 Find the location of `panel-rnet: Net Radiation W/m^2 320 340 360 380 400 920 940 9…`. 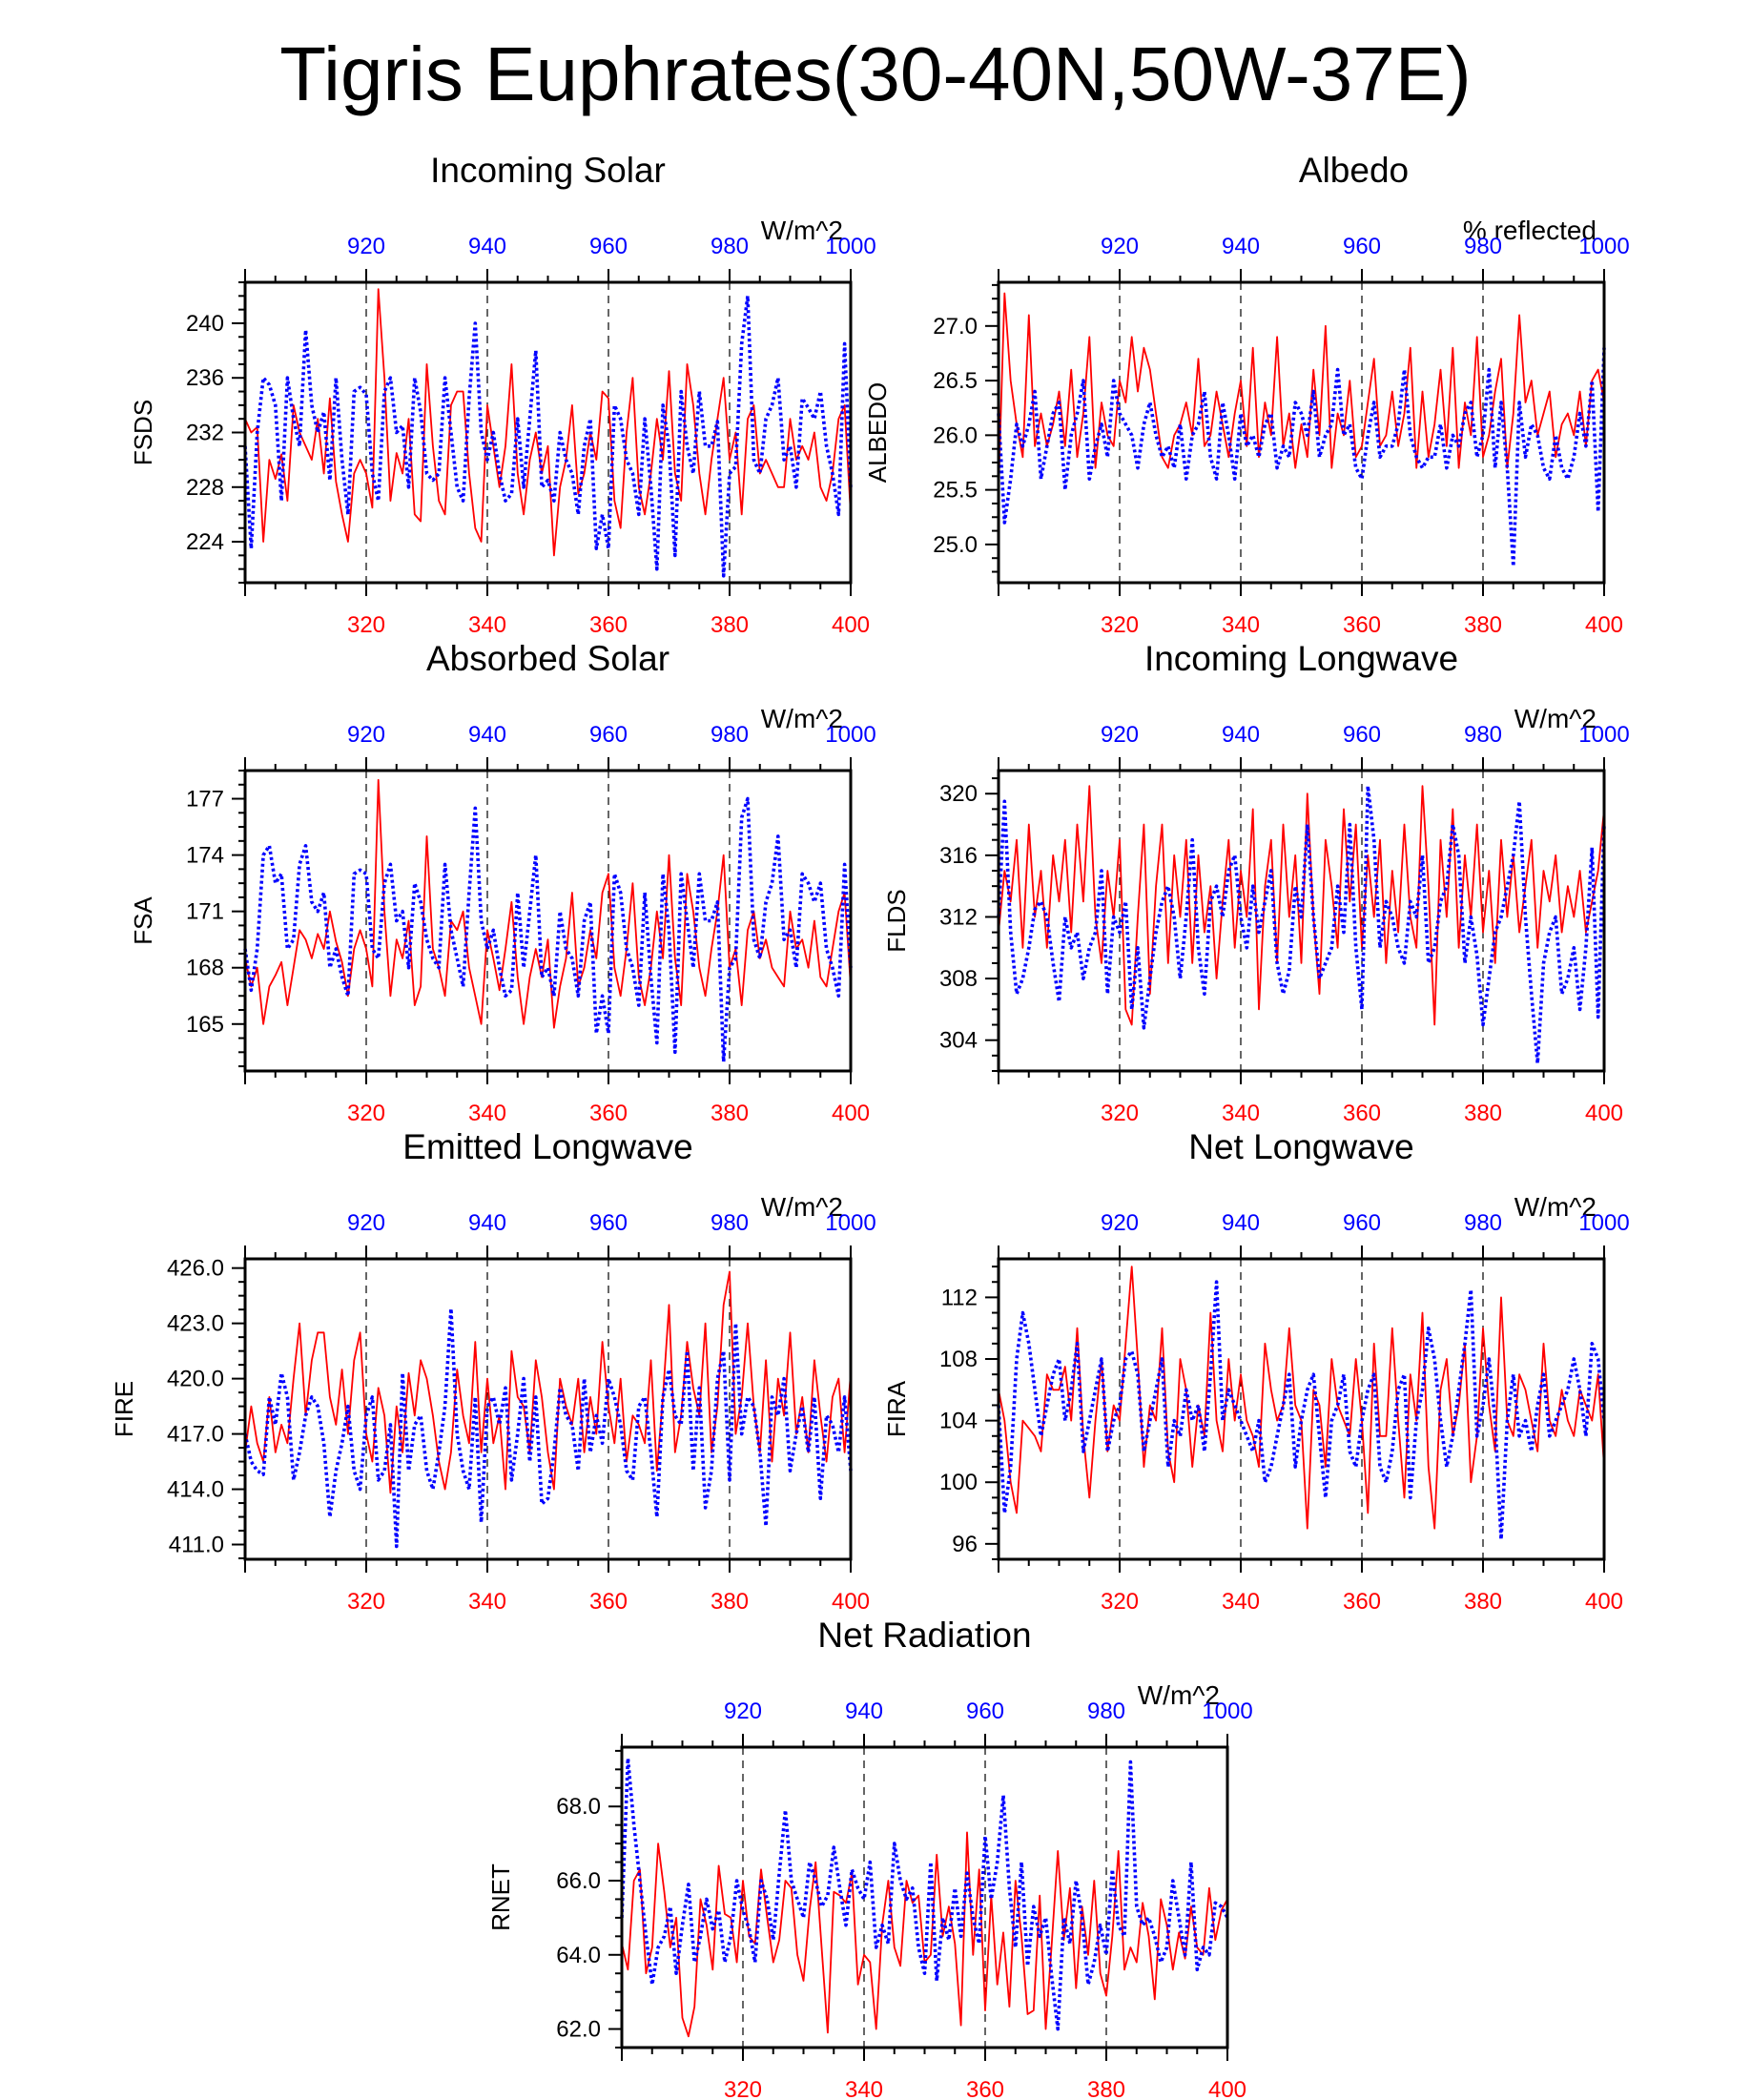

panel-rnet: Net Radiation W/m^2 320 340 360 380 400 920 940 9… is located at coordinates (869, 1858).